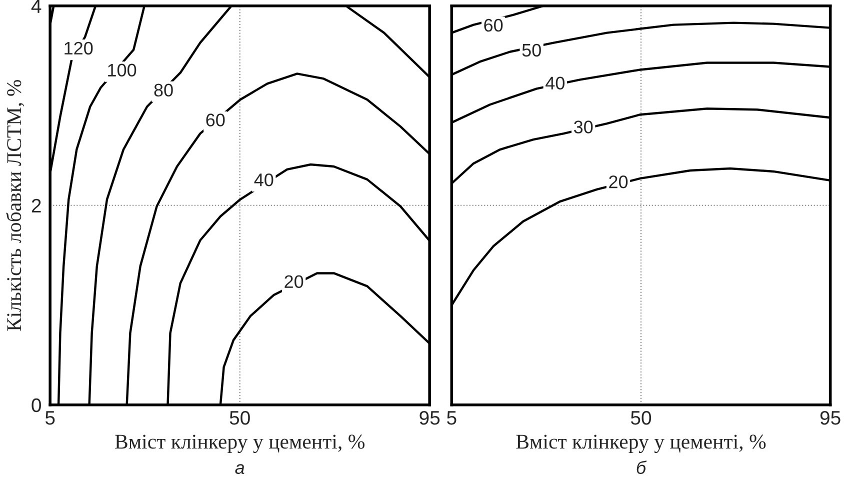  I want to click on y-tick-label: 2, so click(36, 205).